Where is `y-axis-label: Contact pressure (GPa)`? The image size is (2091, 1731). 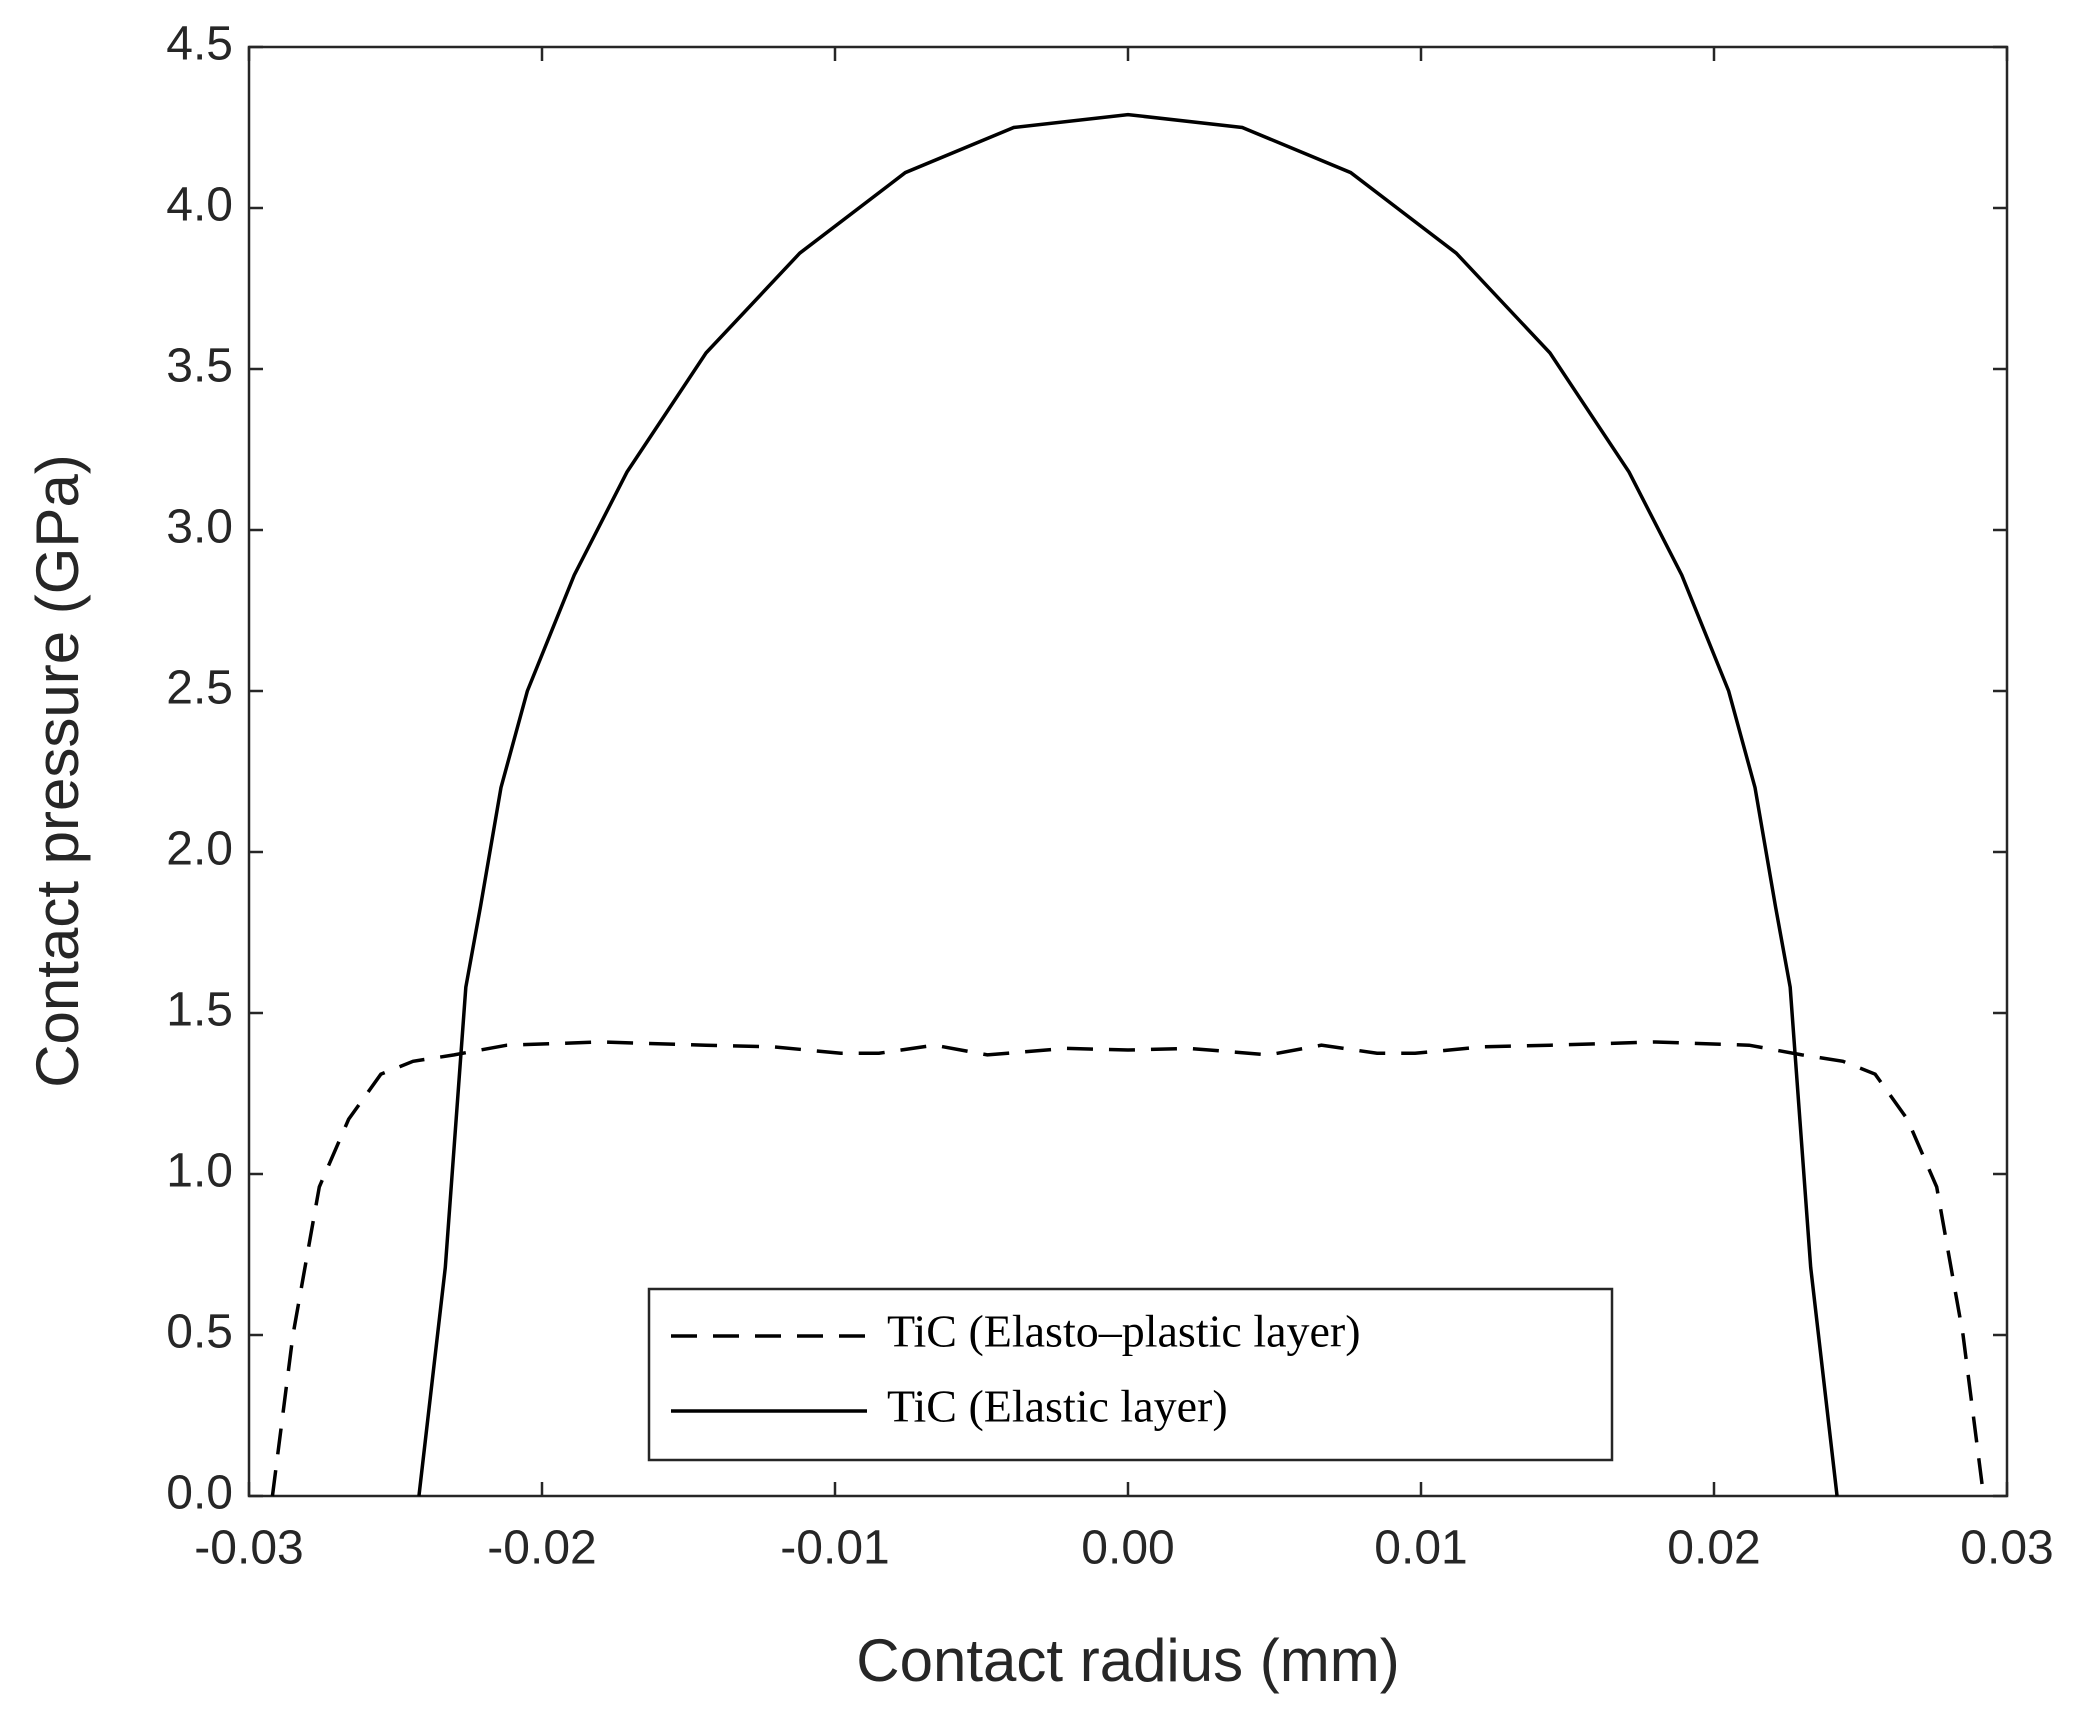
y-axis-label: Contact pressure (GPa) is located at coordinates (57, 771).